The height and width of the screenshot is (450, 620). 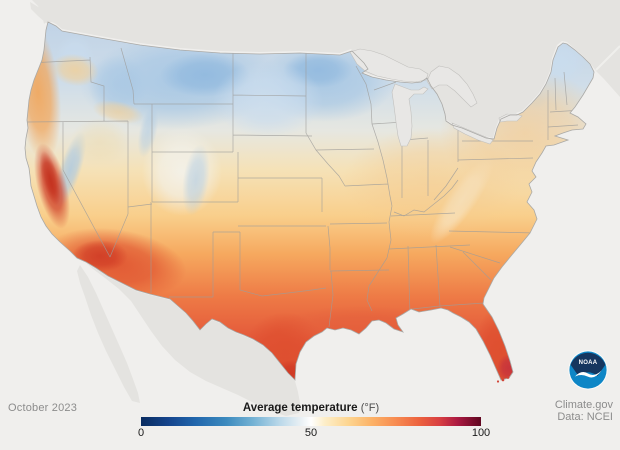 I want to click on colorbar-legend: Average temperature (°F) 0 50 100, so click(x=313, y=421).